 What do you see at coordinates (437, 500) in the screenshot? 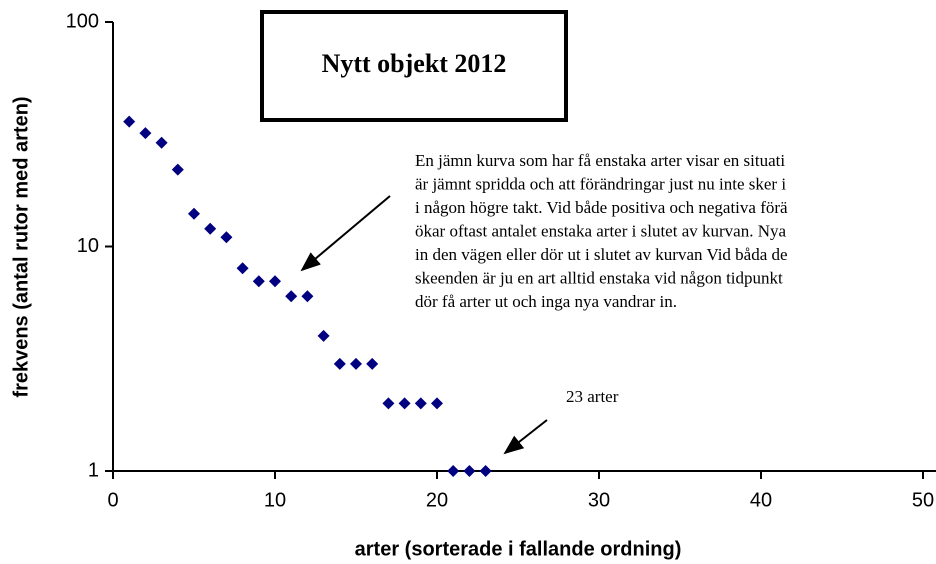
I see `x-tick-label: 20` at bounding box center [437, 500].